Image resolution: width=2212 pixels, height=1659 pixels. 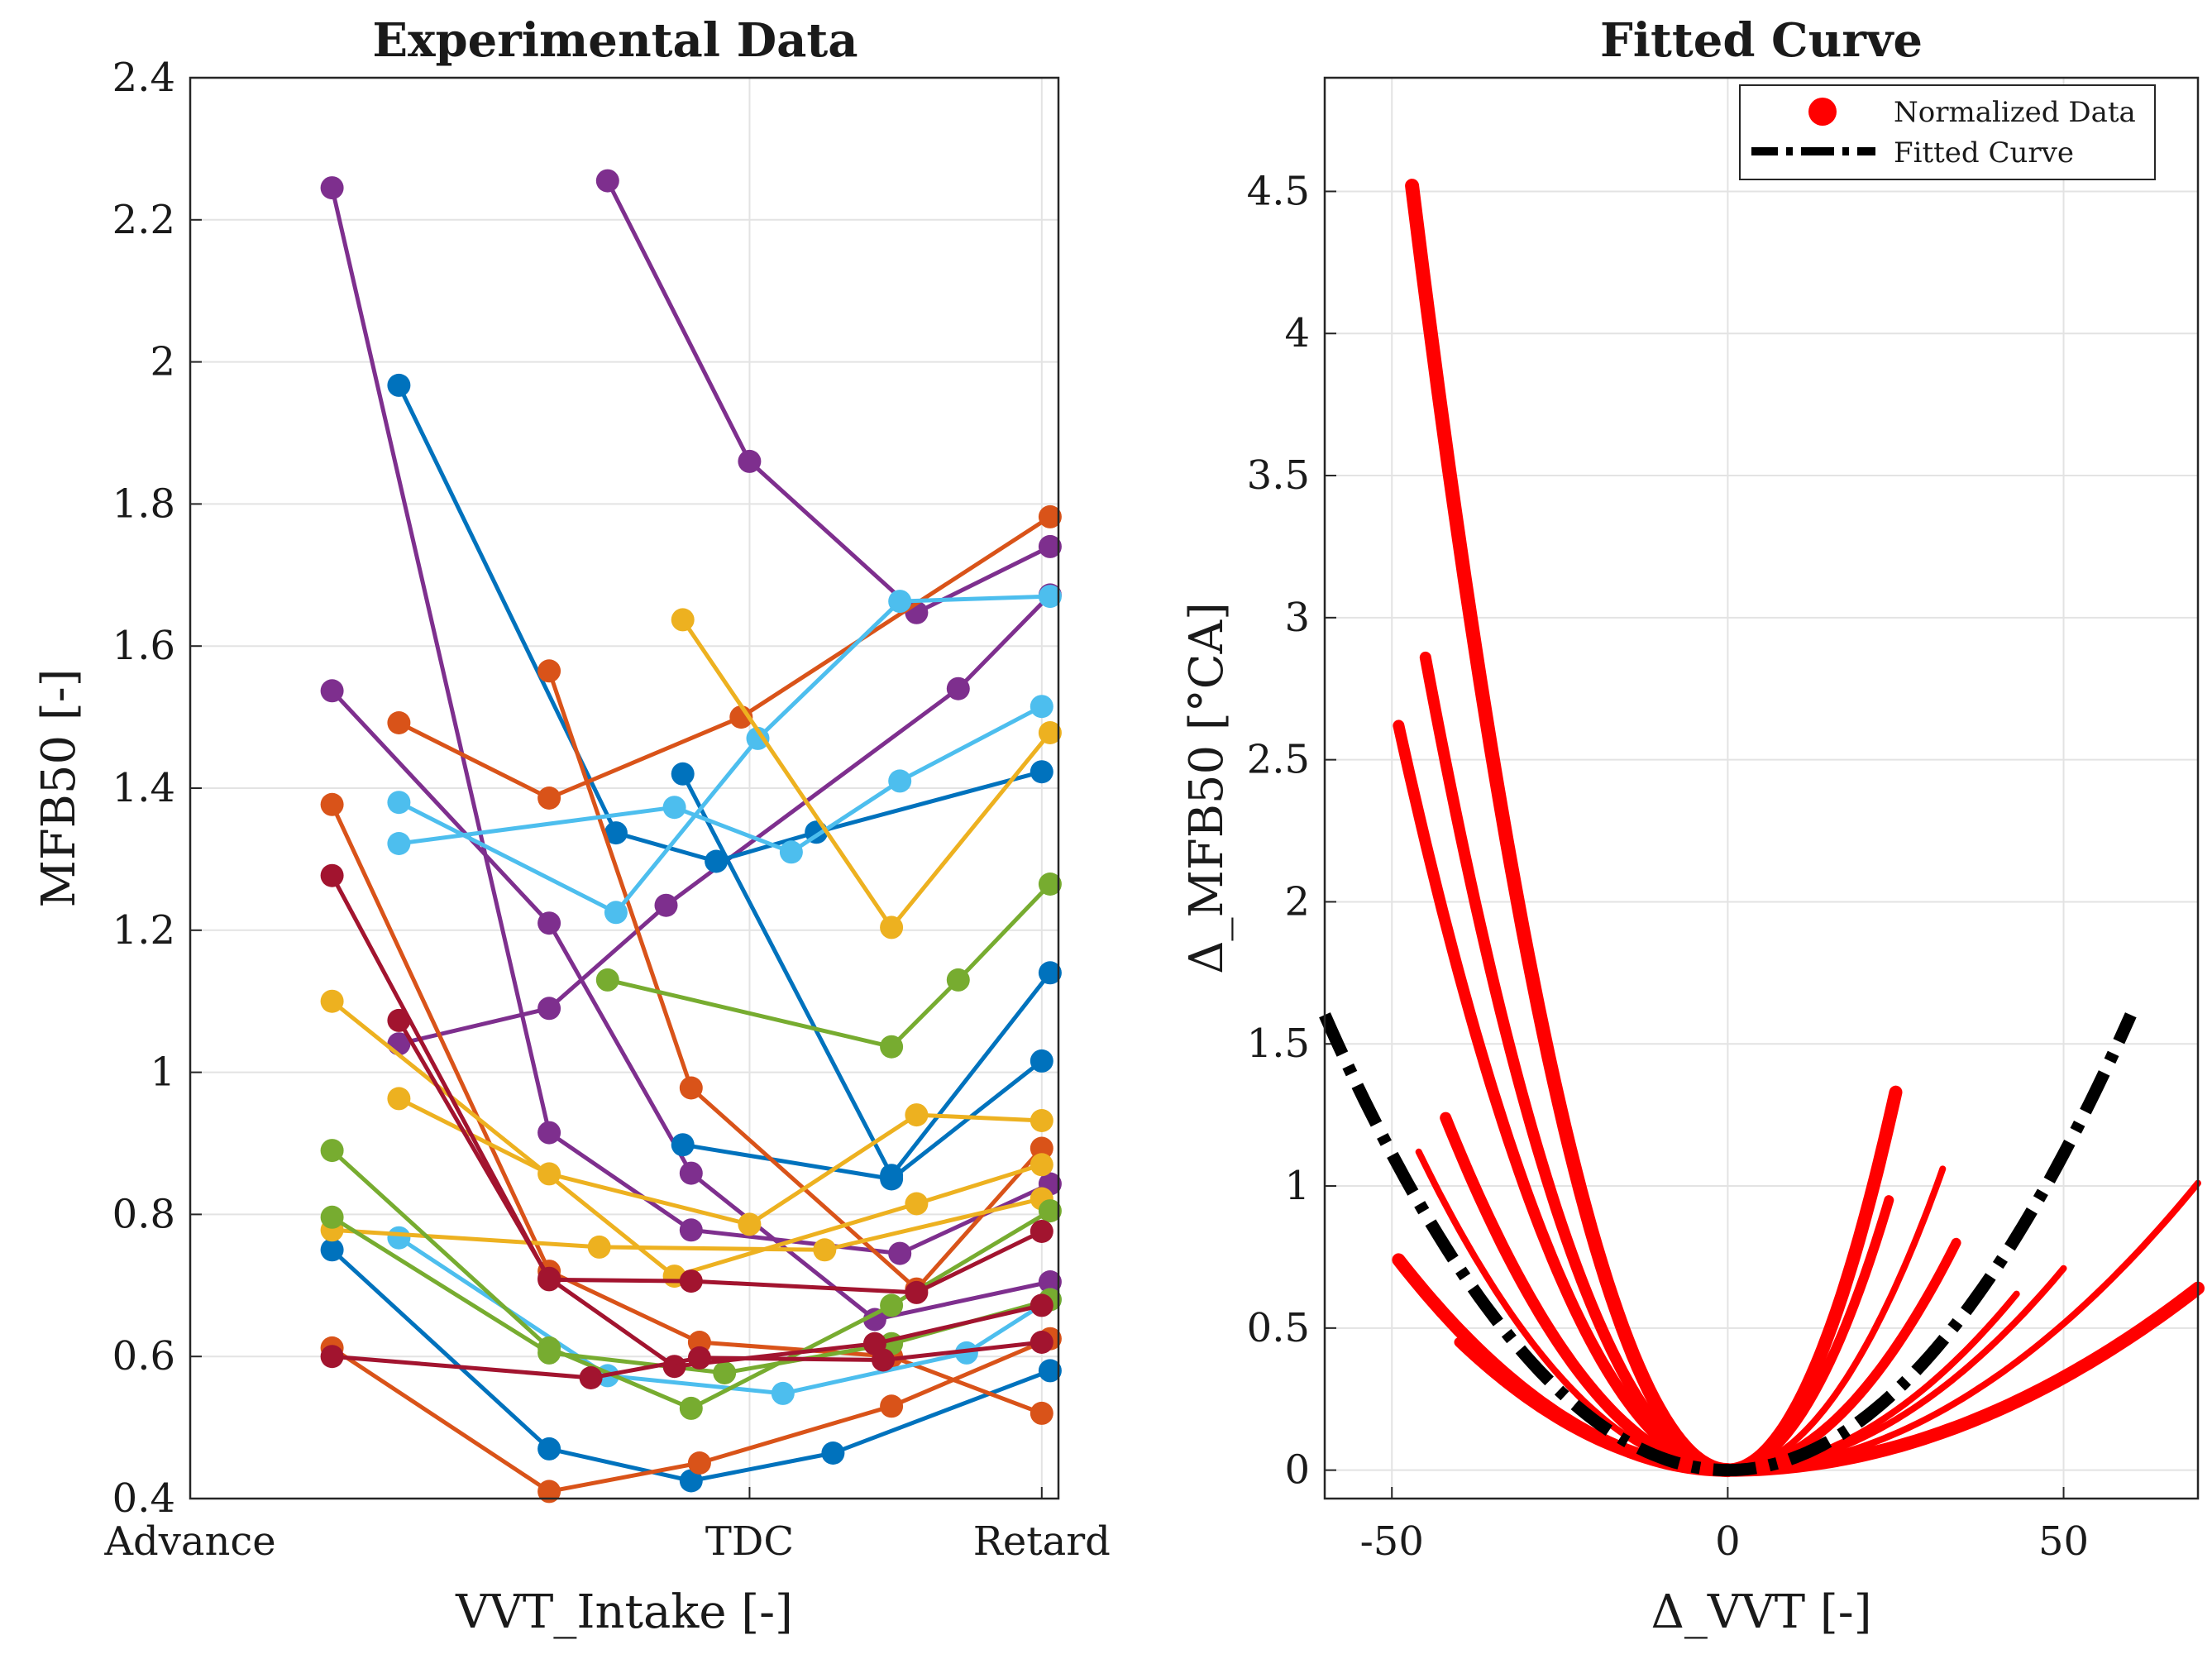 I want to click on right-chart-title: Fitted Curve, so click(x=1762, y=40).